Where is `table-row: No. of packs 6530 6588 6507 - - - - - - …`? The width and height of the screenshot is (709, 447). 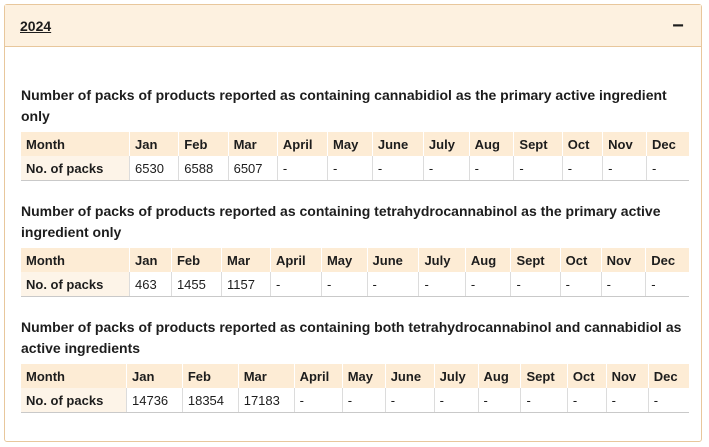 table-row: No. of packs 6530 6588 6507 - - - - - - … is located at coordinates (355, 168).